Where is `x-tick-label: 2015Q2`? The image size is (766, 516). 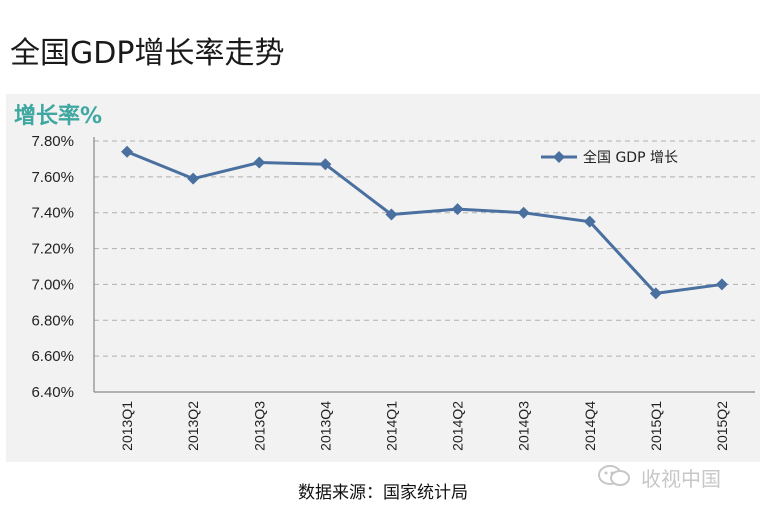
x-tick-label: 2015Q2 is located at coordinates (722, 426).